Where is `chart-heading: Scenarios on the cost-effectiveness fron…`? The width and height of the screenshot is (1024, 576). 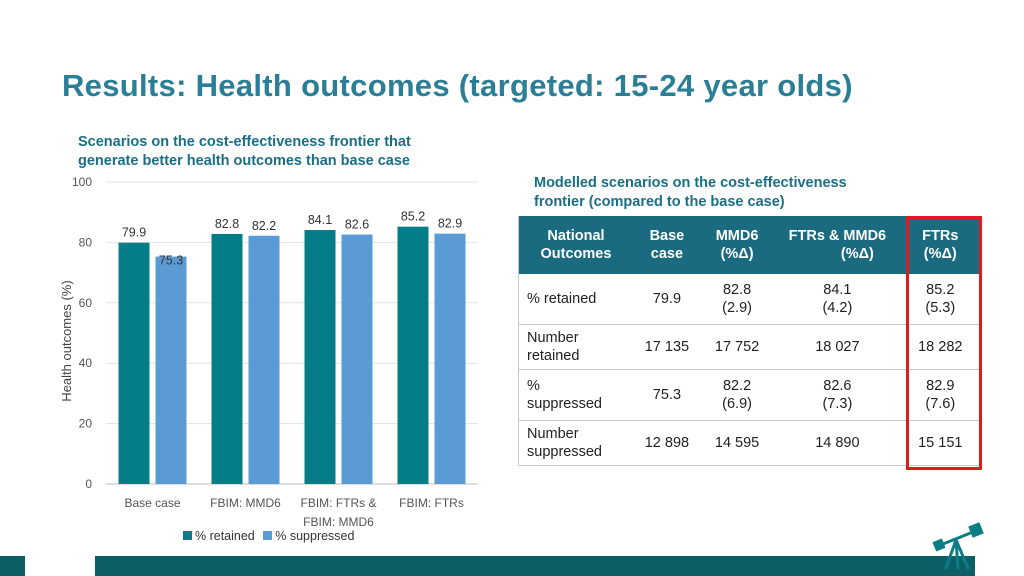 chart-heading: Scenarios on the cost-effectiveness fron… is located at coordinates (244, 152).